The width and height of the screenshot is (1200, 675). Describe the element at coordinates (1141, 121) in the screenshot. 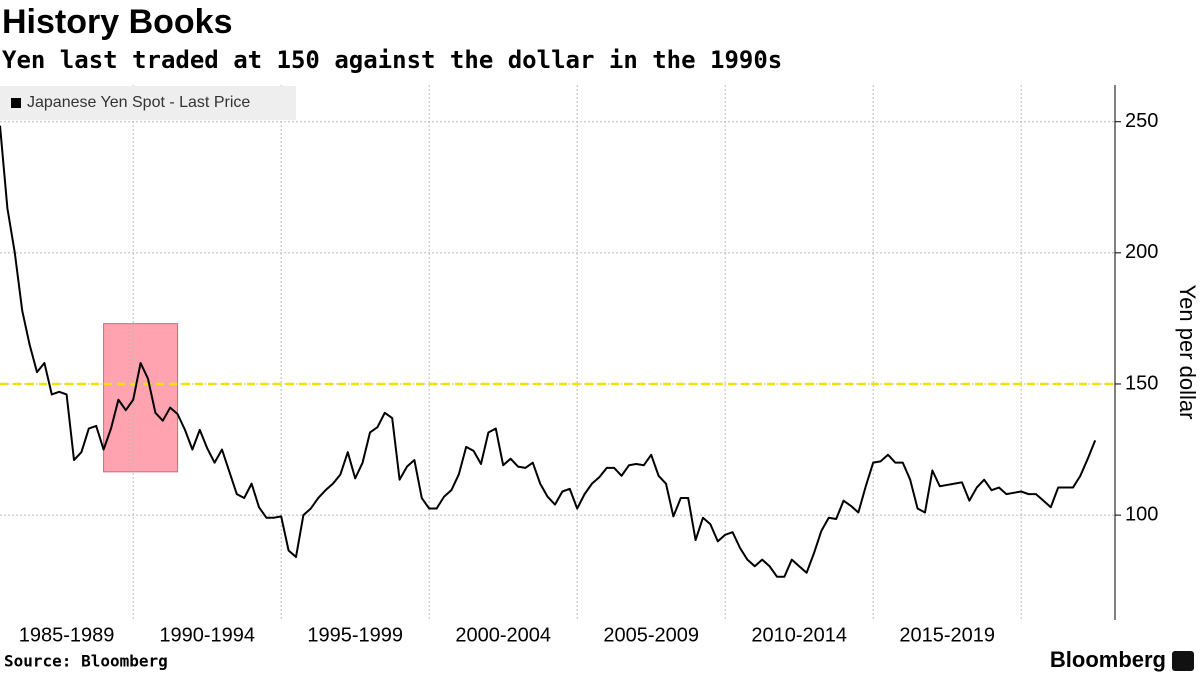

I see `y-tick-label: 250` at that location.